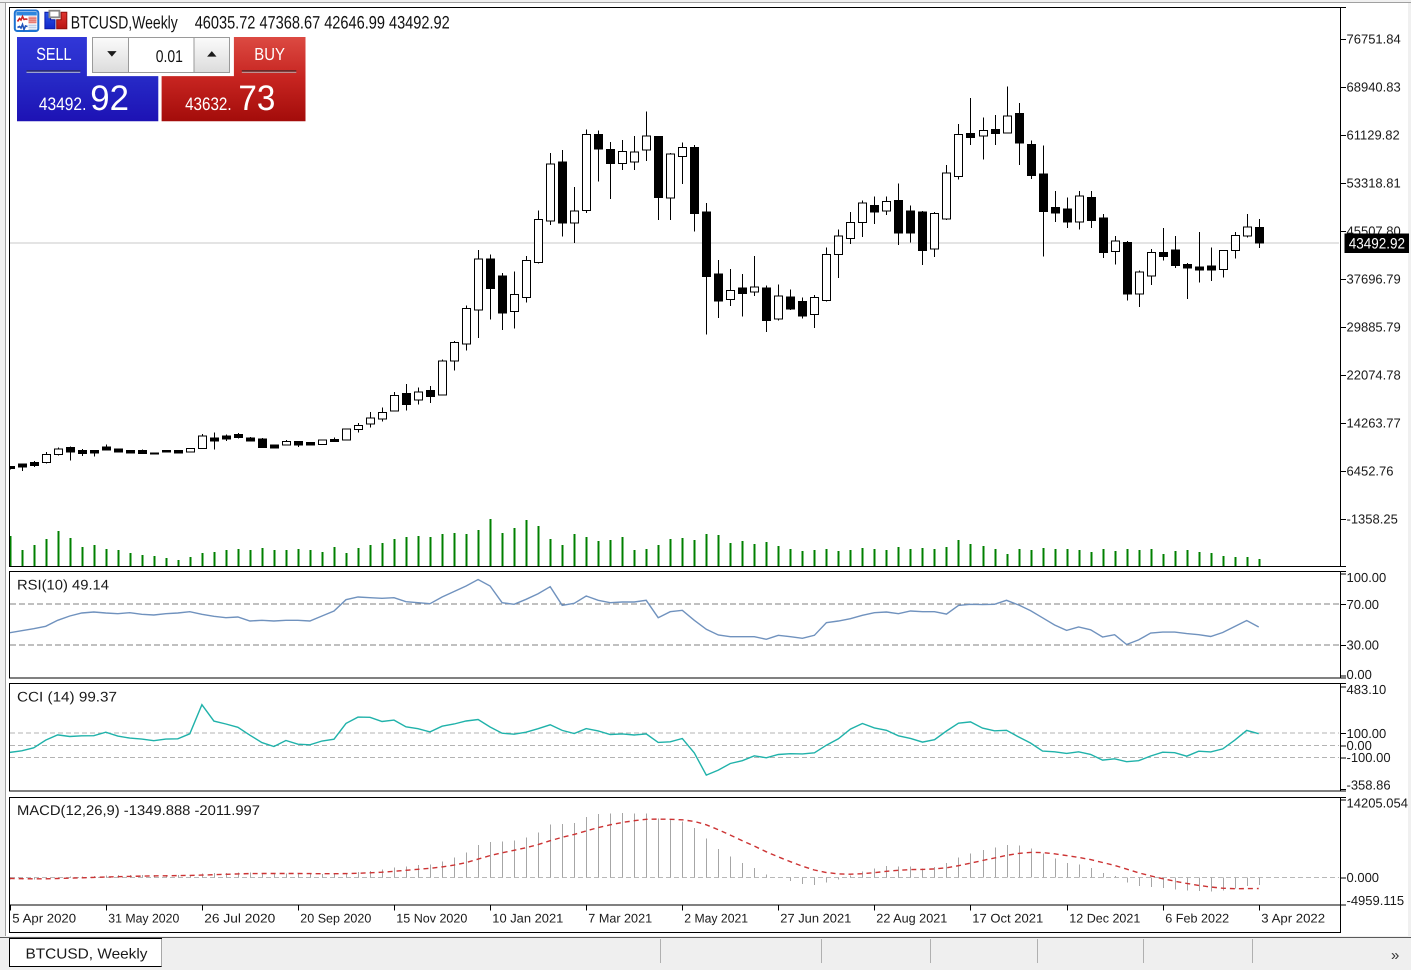  I want to click on svg-text: 68940.83, so click(1374, 87).